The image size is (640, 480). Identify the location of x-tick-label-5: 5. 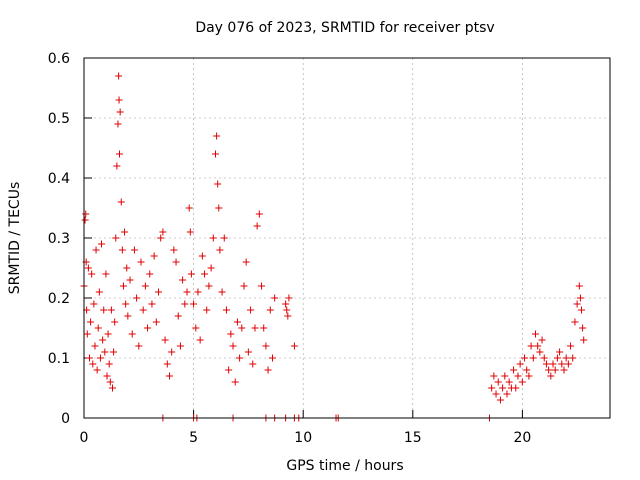
(193, 438).